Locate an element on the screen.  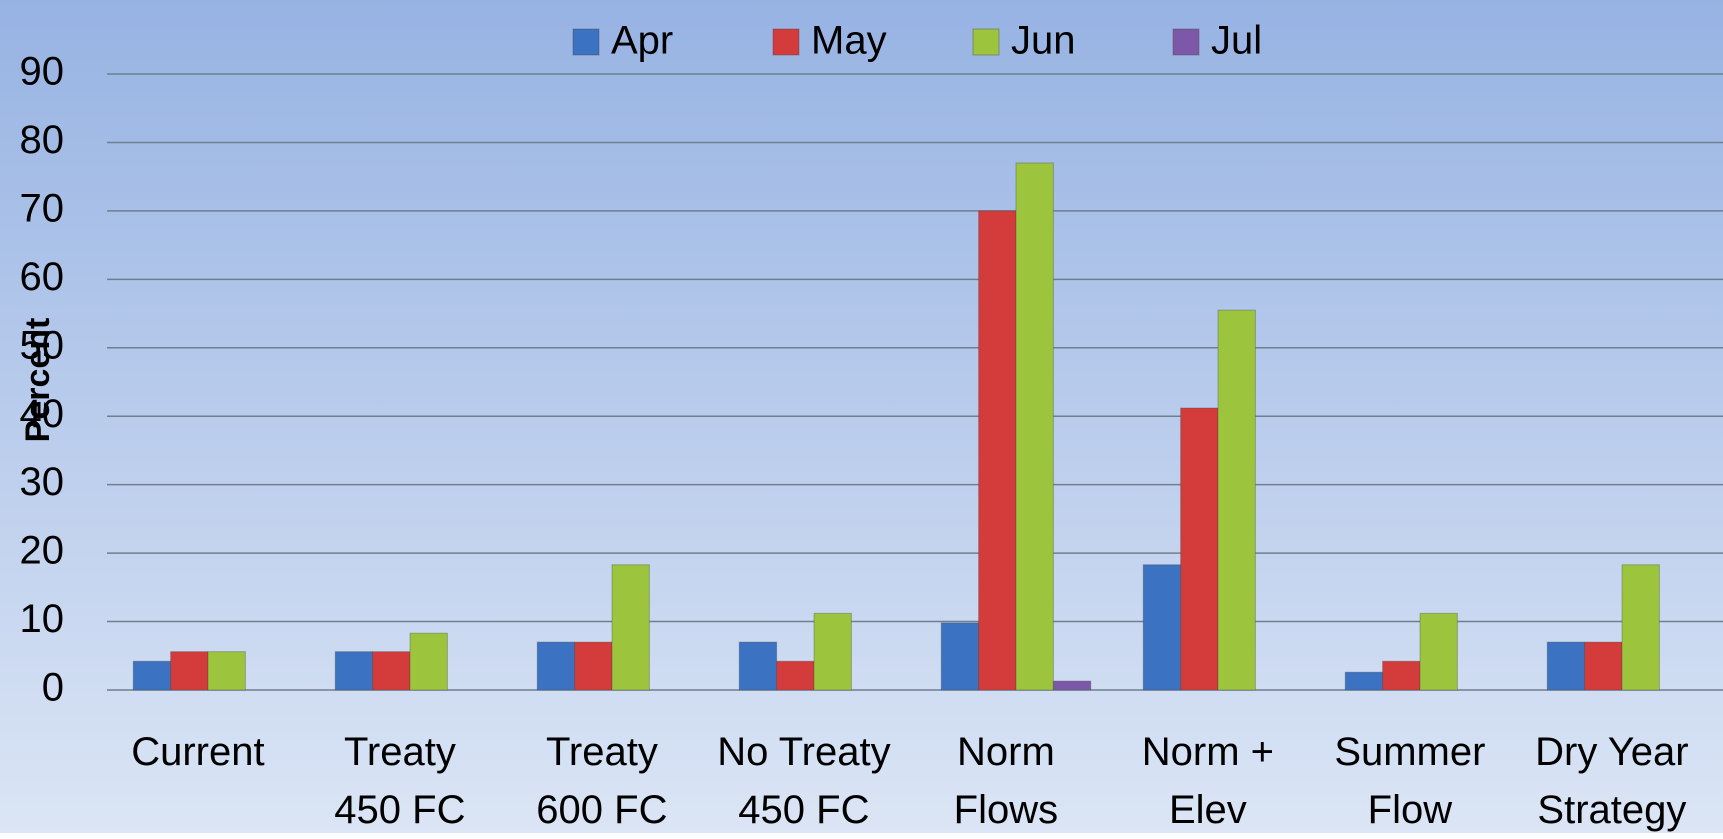
y-axis-label: Percent is located at coordinates (38, 380).